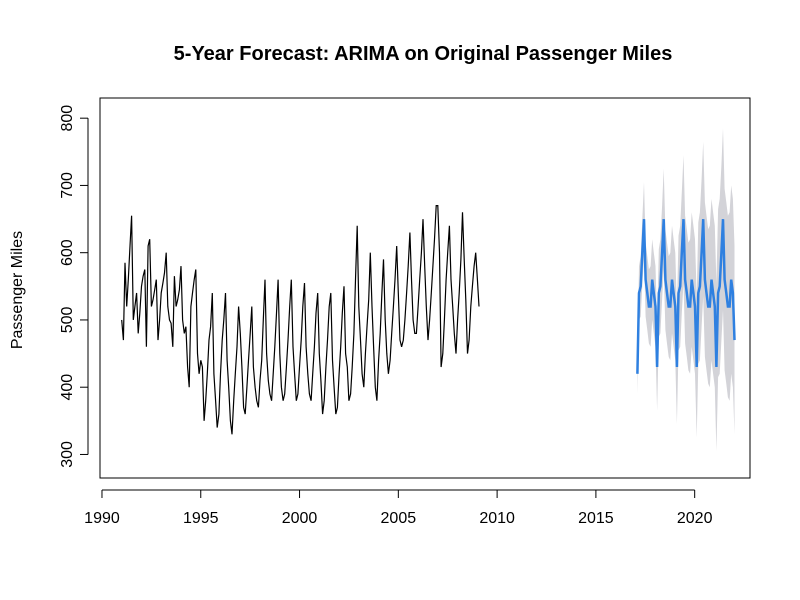 This screenshot has width=800, height=600. Describe the element at coordinates (67, 454) in the screenshot. I see `y-tick-label: 300` at that location.